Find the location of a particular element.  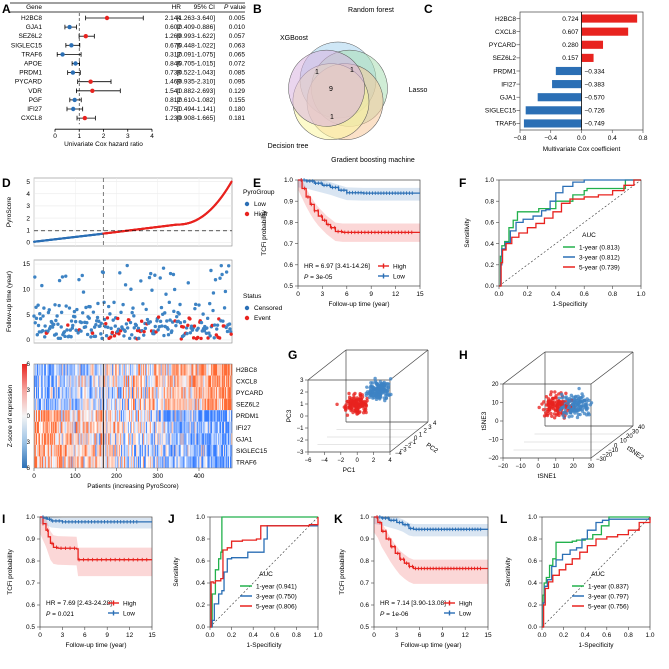

km-y-axis-label: TCFi probability is located at coordinates (10, 571).